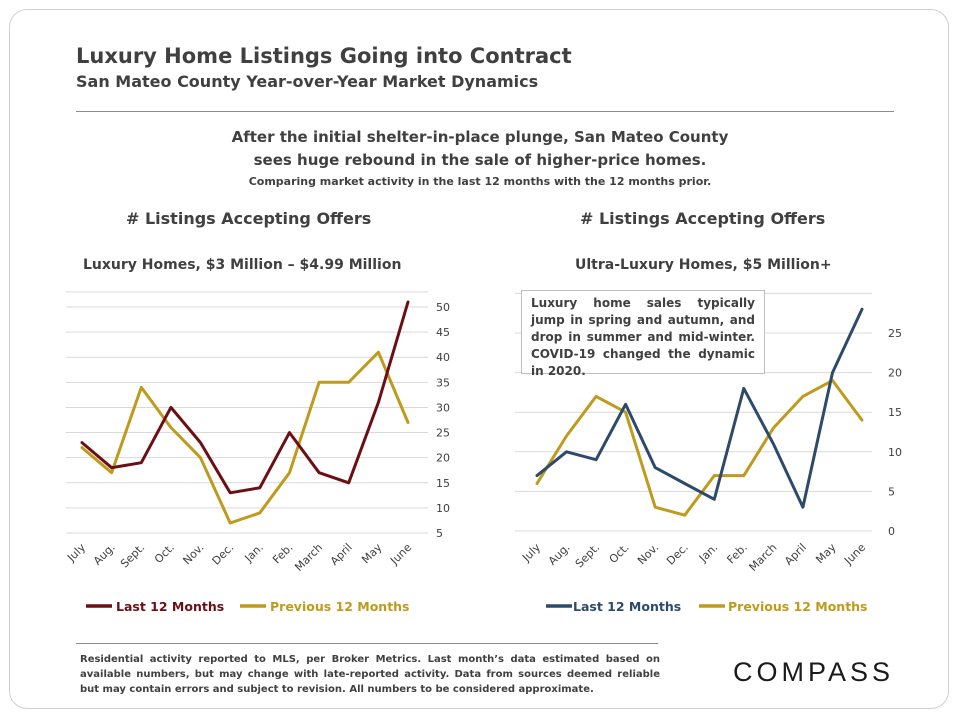  Describe the element at coordinates (895, 452) in the screenshot. I see `chart-2-y-tick-label: 10` at that location.